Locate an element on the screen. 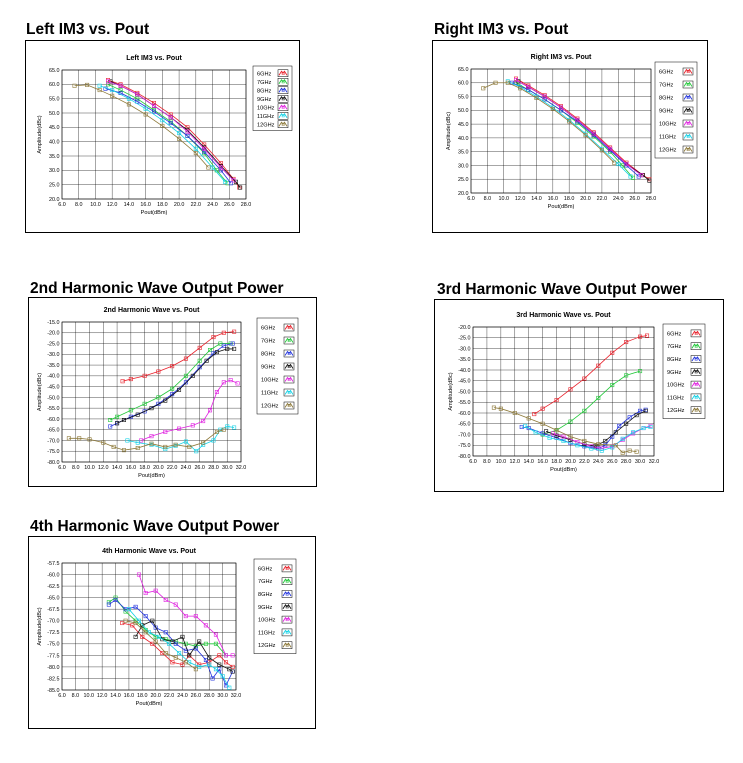 This screenshot has width=743, height=763. x-tick-label: 28.0 is located at coordinates (651, 199).